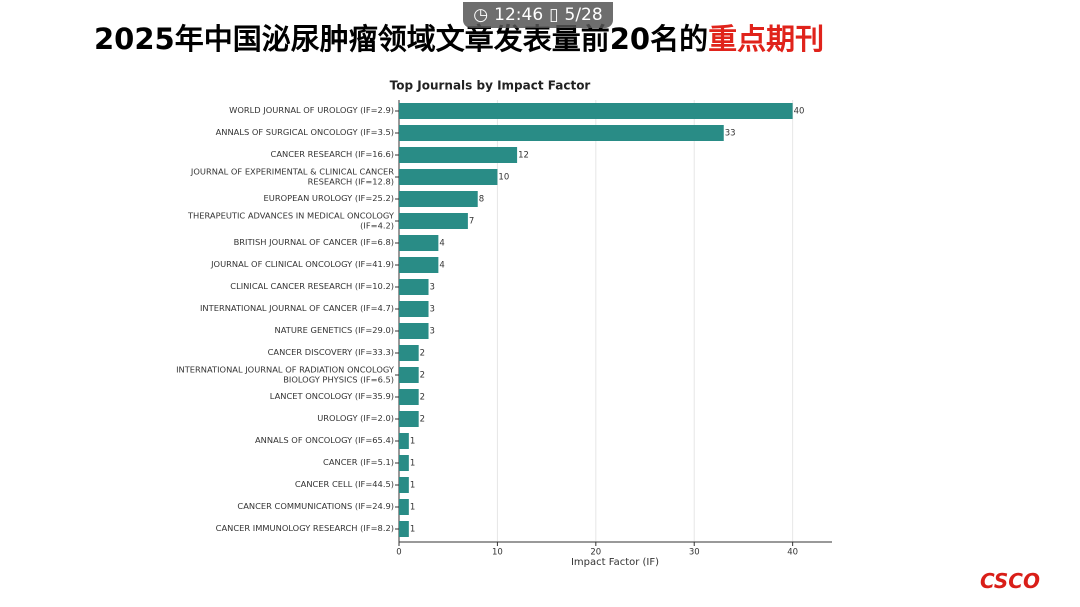 Image resolution: width=1080 pixels, height=607 pixels. I want to click on y-tick-label: LANCET ONCOLOGY (IF=35.9), so click(331, 396).